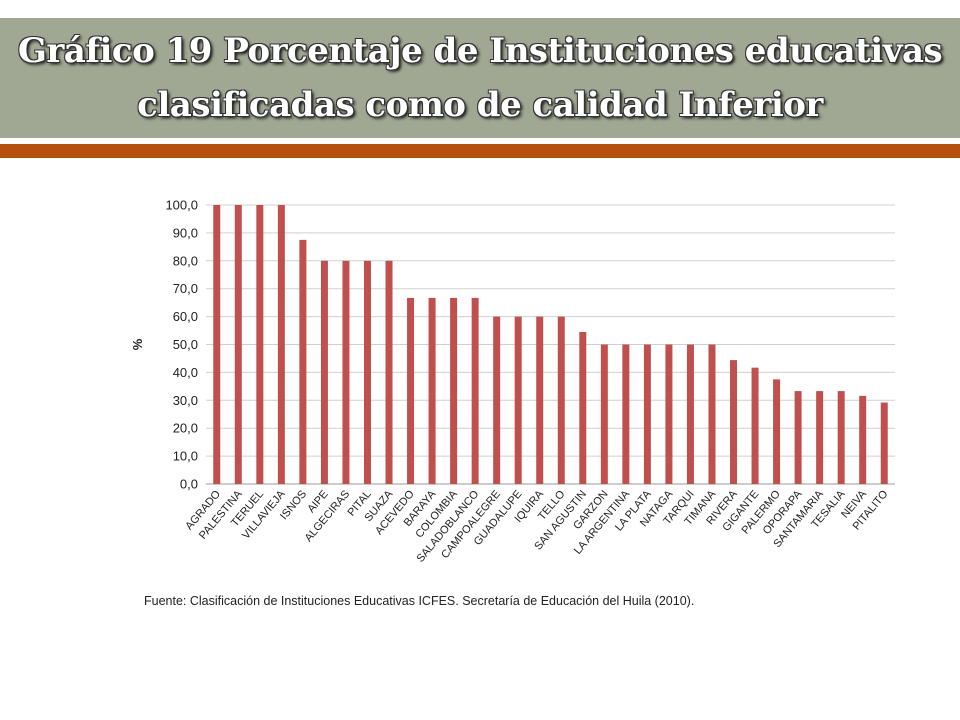  Describe the element at coordinates (185, 400) in the screenshot. I see `y-tick-label: 30,0` at that location.